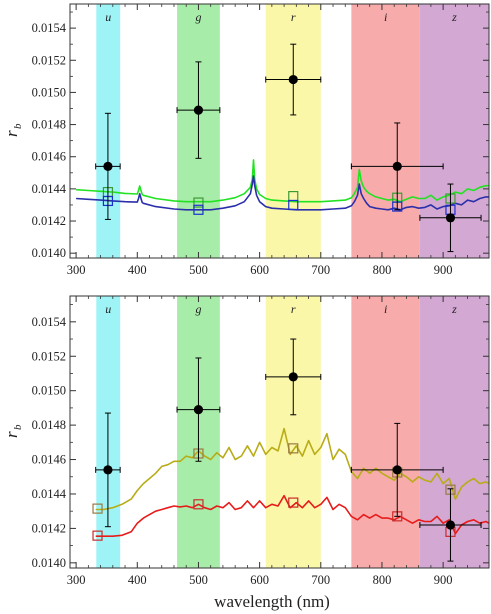  I want to click on model-curve-lower-olive, so click(292, 469).